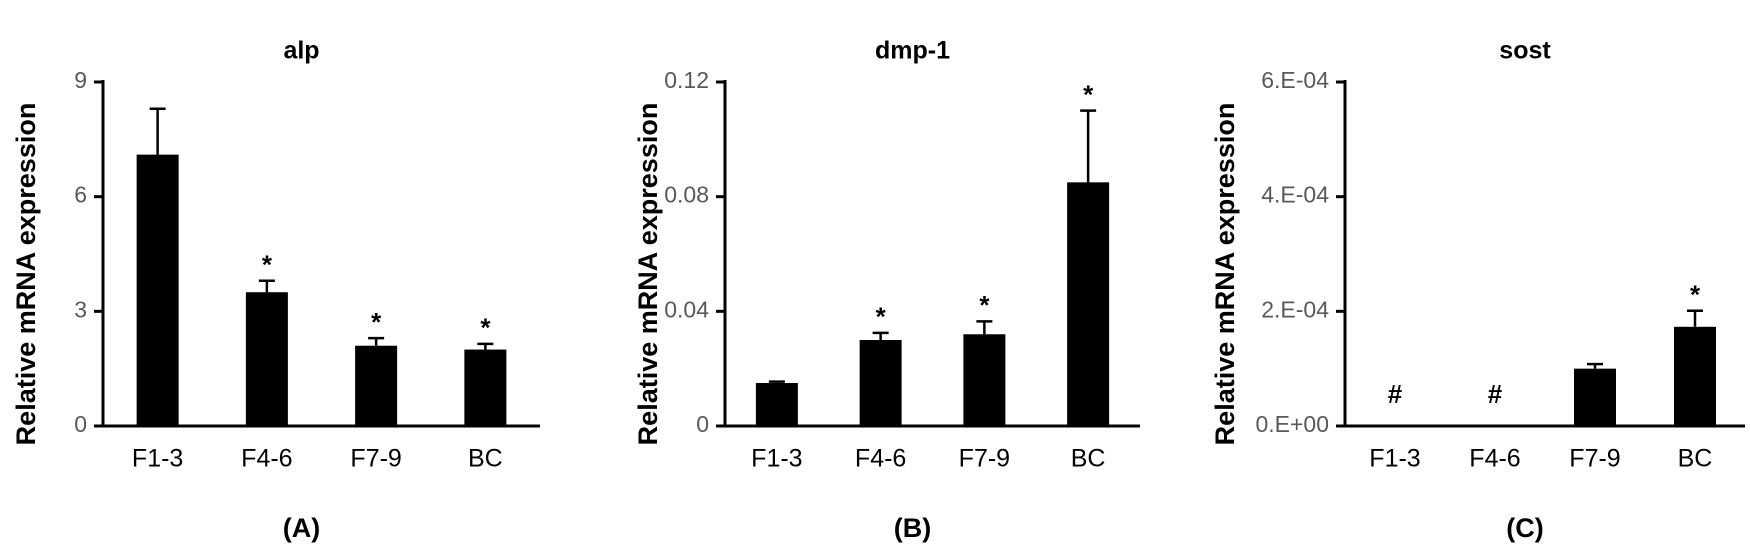 This screenshot has height=560, width=1750. What do you see at coordinates (912, 528) in the screenshot?
I see `panel-label: (B)` at bounding box center [912, 528].